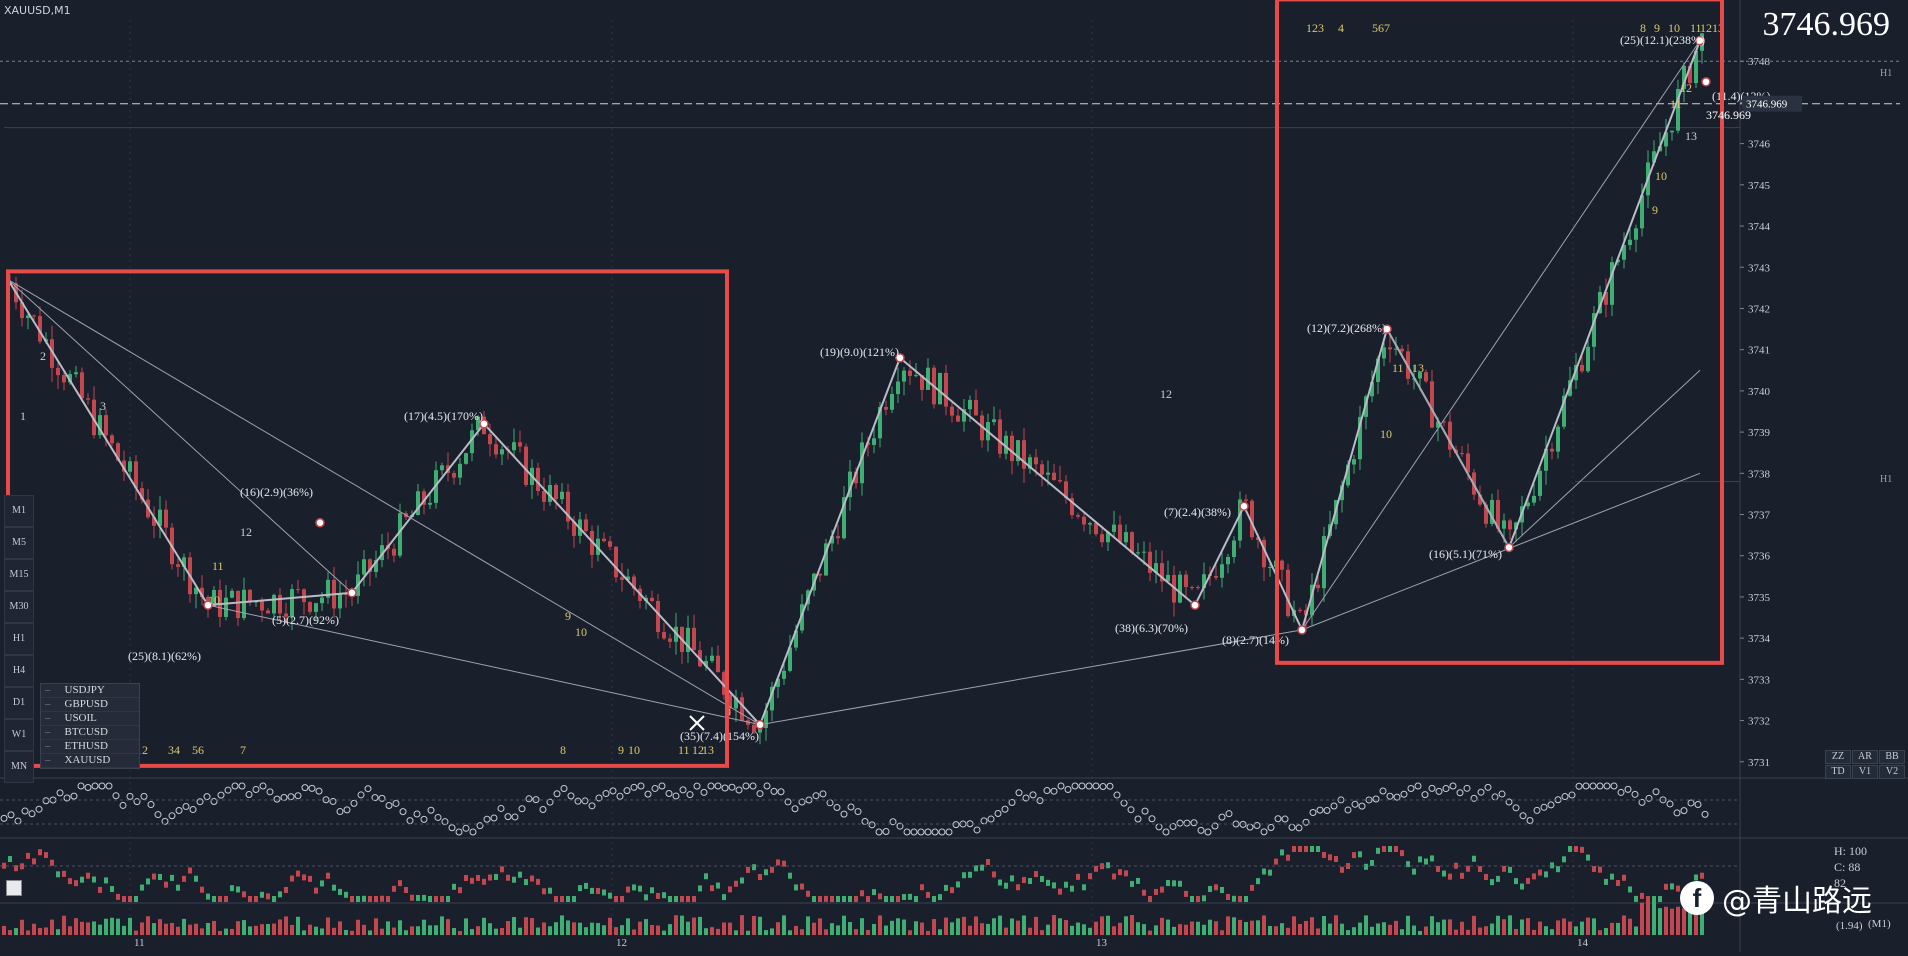 The width and height of the screenshot is (1908, 956). What do you see at coordinates (1892, 757) in the screenshot?
I see `toggle-bb: BB` at bounding box center [1892, 757].